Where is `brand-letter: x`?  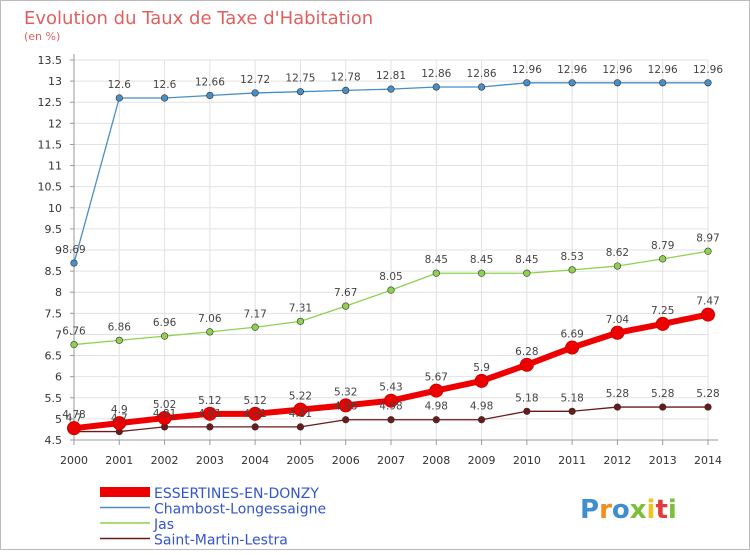
brand-letter: x is located at coordinates (638, 510).